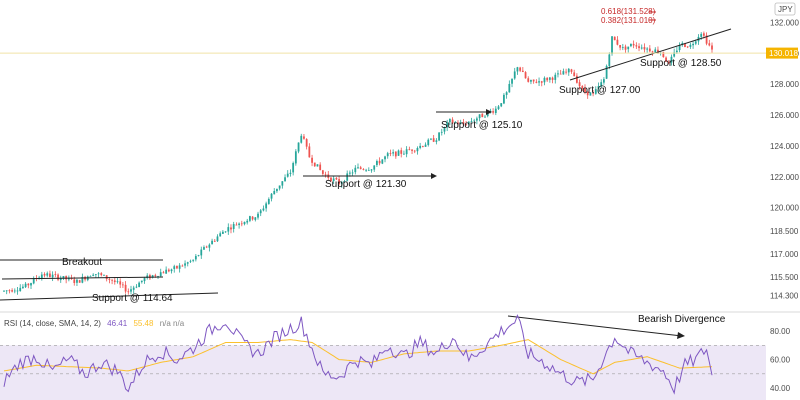  I want to click on rsi-band, so click(383, 372).